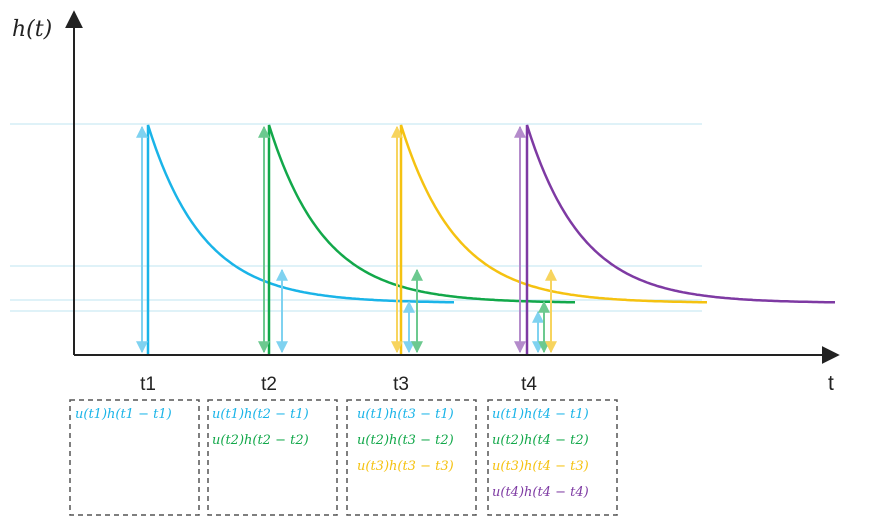  I want to click on tick-label-t2: t2, so click(269, 384).